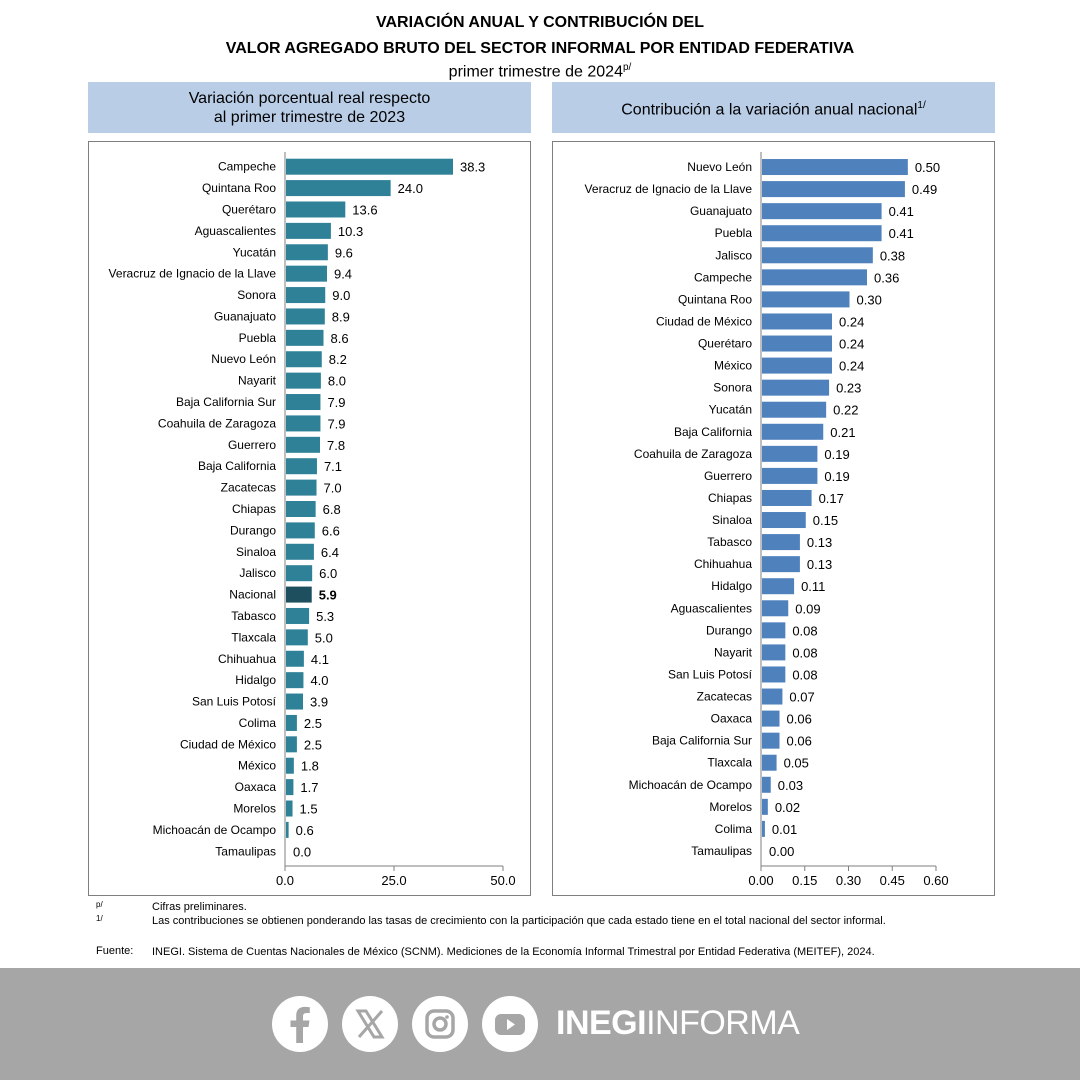  I want to click on youtube-icon, so click(510, 1024).